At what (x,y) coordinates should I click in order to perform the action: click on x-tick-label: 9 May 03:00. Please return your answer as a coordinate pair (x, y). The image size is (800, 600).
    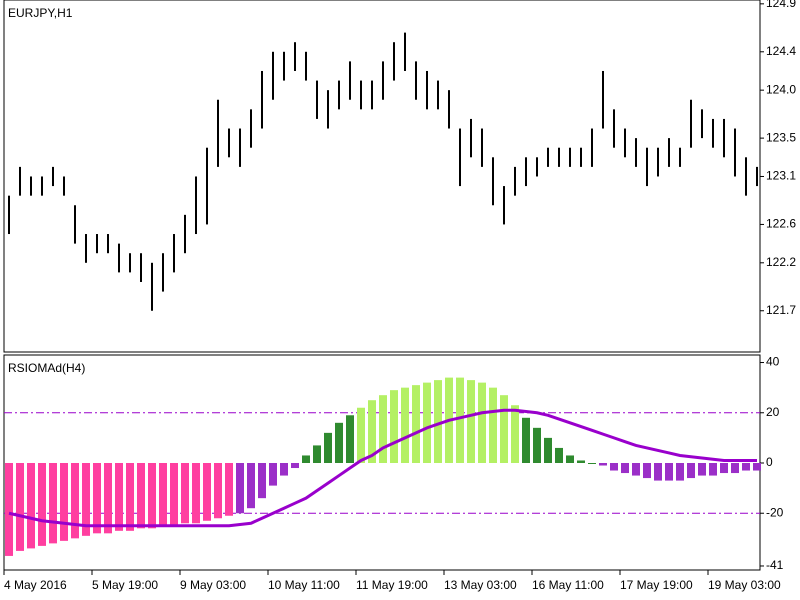
    Looking at the image, I should click on (213, 585).